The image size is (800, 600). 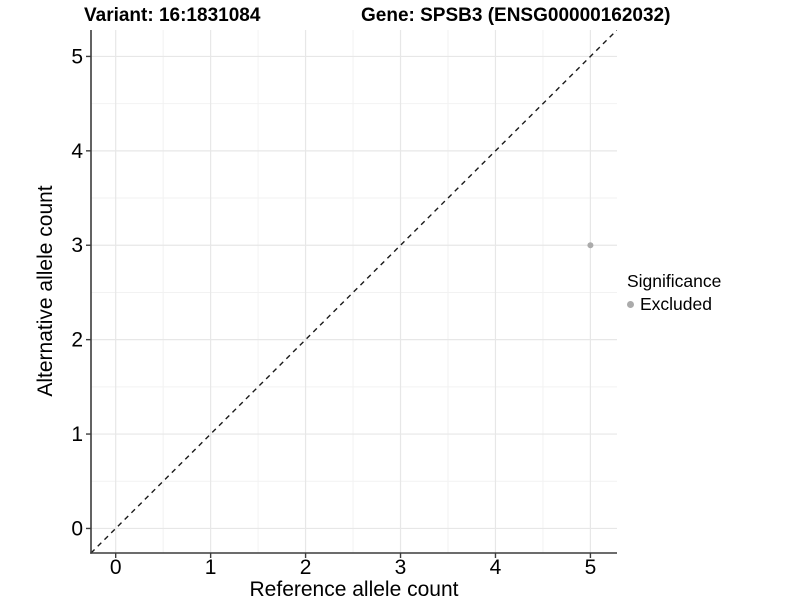 I want to click on legend-title: Significance, so click(x=674, y=281).